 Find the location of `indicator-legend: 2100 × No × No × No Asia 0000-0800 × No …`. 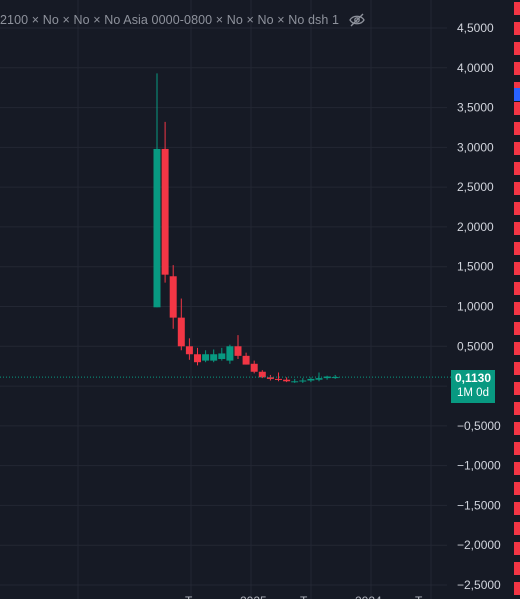

indicator-legend: 2100 × No × No × No Asia 0000-0800 × No … is located at coordinates (182, 21).